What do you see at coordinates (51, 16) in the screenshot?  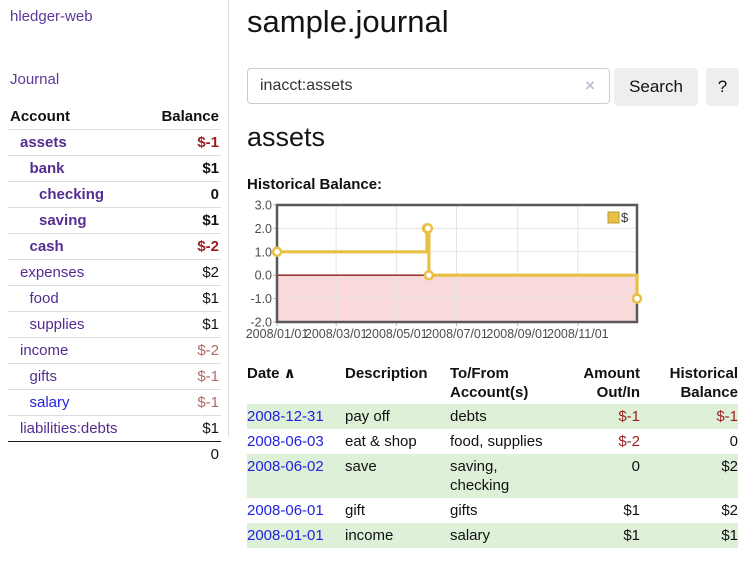 I see `app-title-link: hledger-web` at bounding box center [51, 16].